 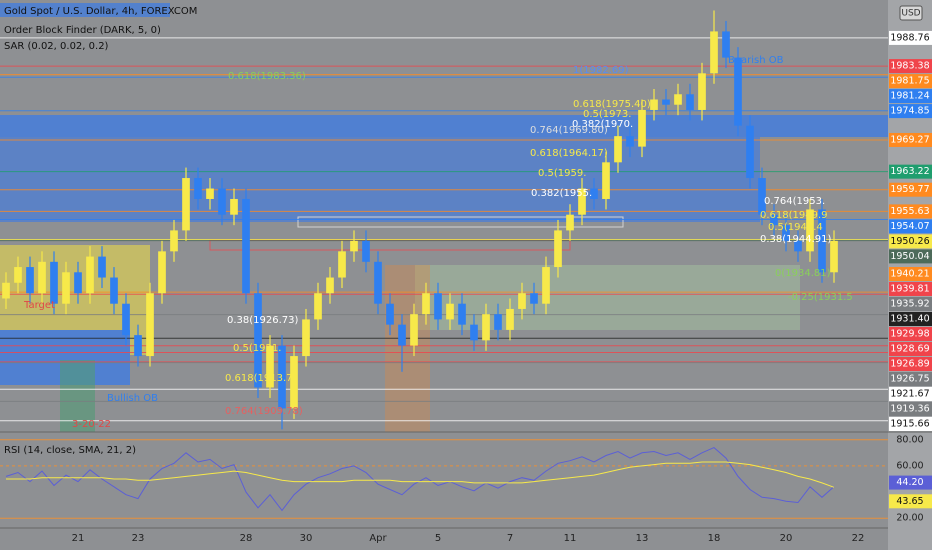 I want to click on price-label: 1929.98, so click(x=909, y=334).